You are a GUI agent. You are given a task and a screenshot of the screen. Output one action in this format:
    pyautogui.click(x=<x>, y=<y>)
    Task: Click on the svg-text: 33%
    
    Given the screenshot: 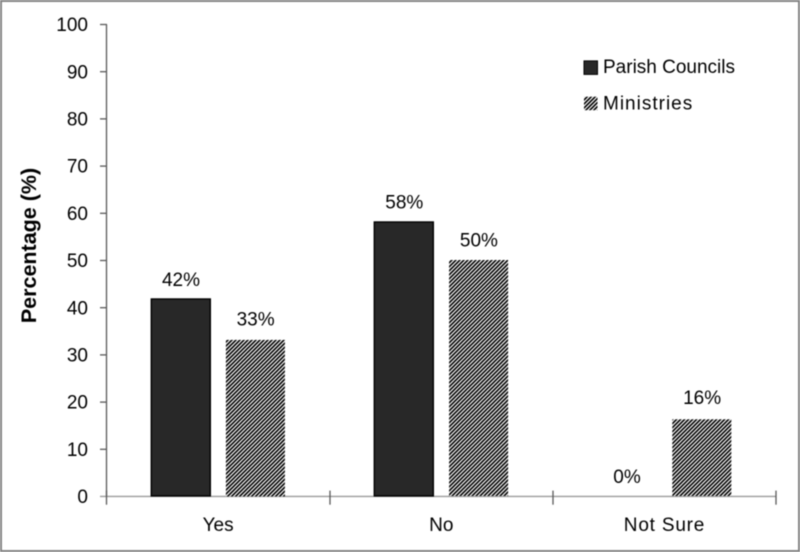 What is the action you would take?
    pyautogui.click(x=256, y=319)
    